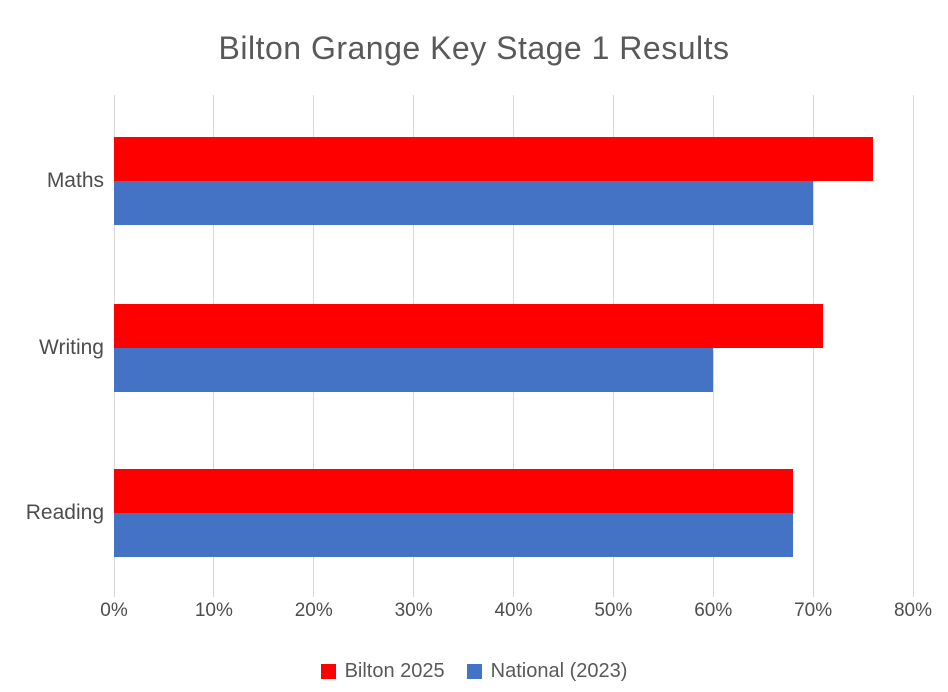 The image size is (948, 692). I want to click on bar-bilton-2025-reading, so click(454, 491).